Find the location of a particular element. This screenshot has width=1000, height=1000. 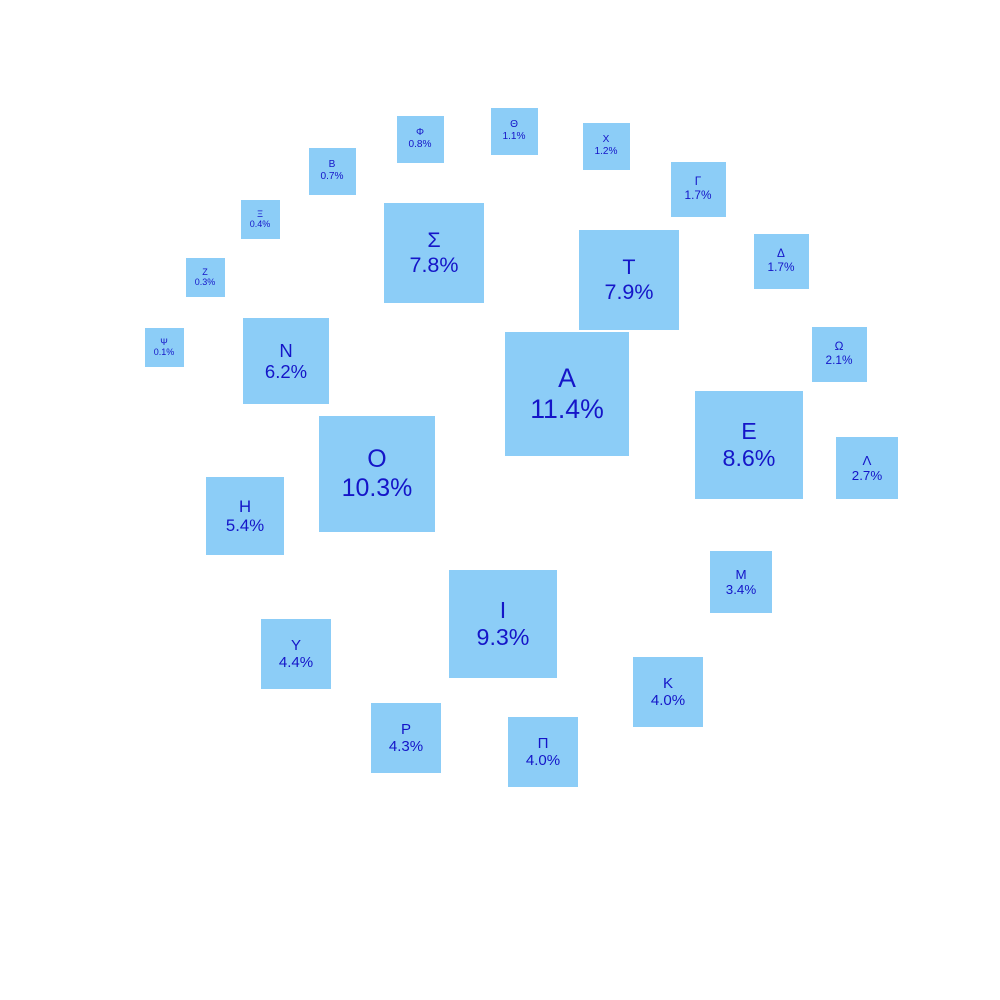

tile-percentage: 4.4% is located at coordinates (296, 662).